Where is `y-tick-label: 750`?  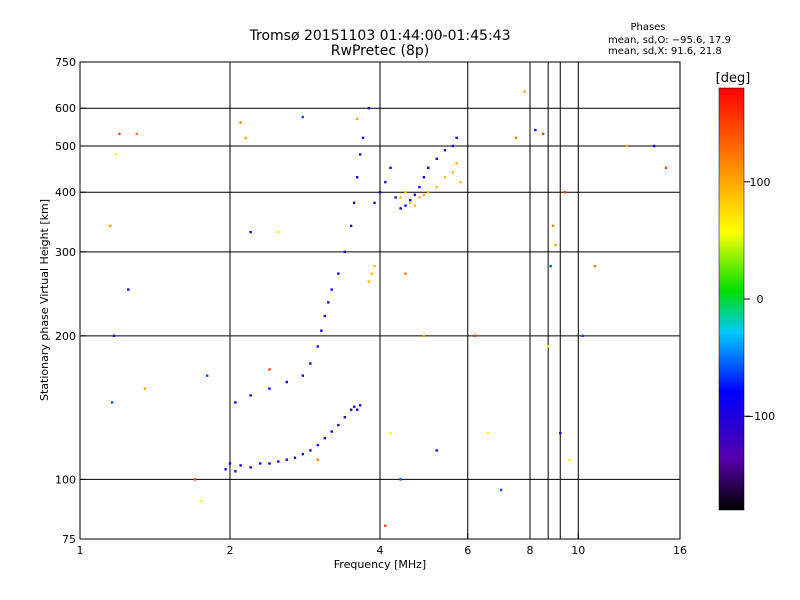
y-tick-label: 750 is located at coordinates (65, 62).